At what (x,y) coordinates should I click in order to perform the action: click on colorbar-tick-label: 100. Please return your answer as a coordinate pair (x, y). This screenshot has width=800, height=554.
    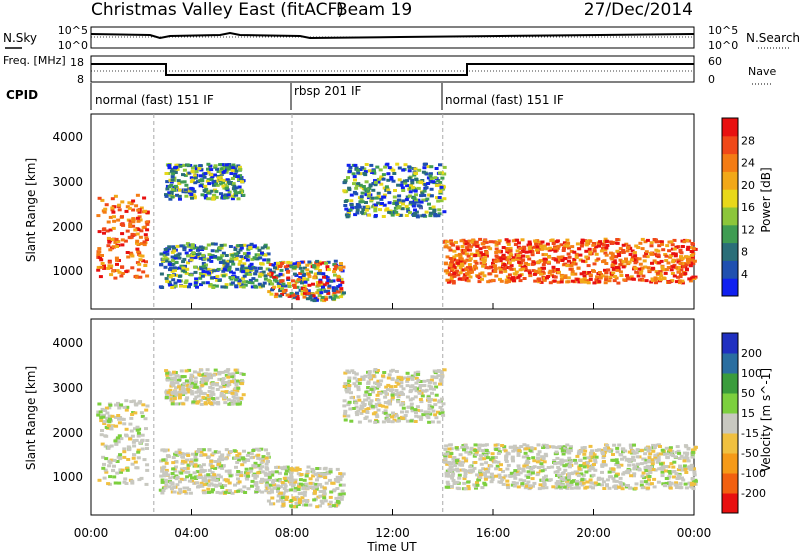
    Looking at the image, I should click on (751, 373).